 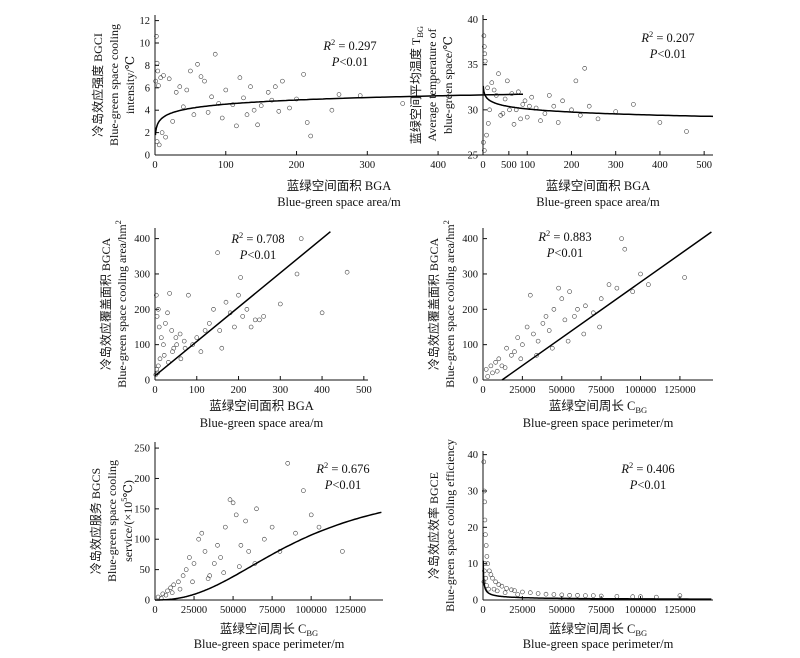 What do you see at coordinates (142, 345) in the screenshot?
I see `y-tick-label: 100` at bounding box center [142, 345].